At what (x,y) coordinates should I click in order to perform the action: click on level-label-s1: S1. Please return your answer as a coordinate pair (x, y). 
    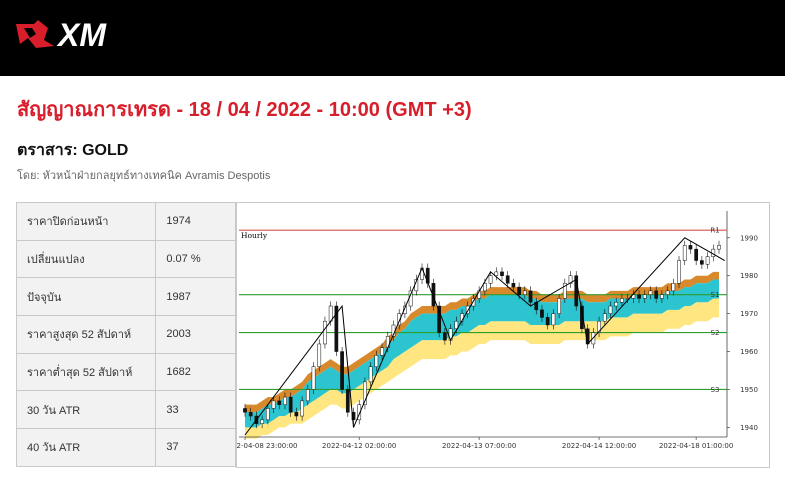
    Looking at the image, I should click on (715, 295).